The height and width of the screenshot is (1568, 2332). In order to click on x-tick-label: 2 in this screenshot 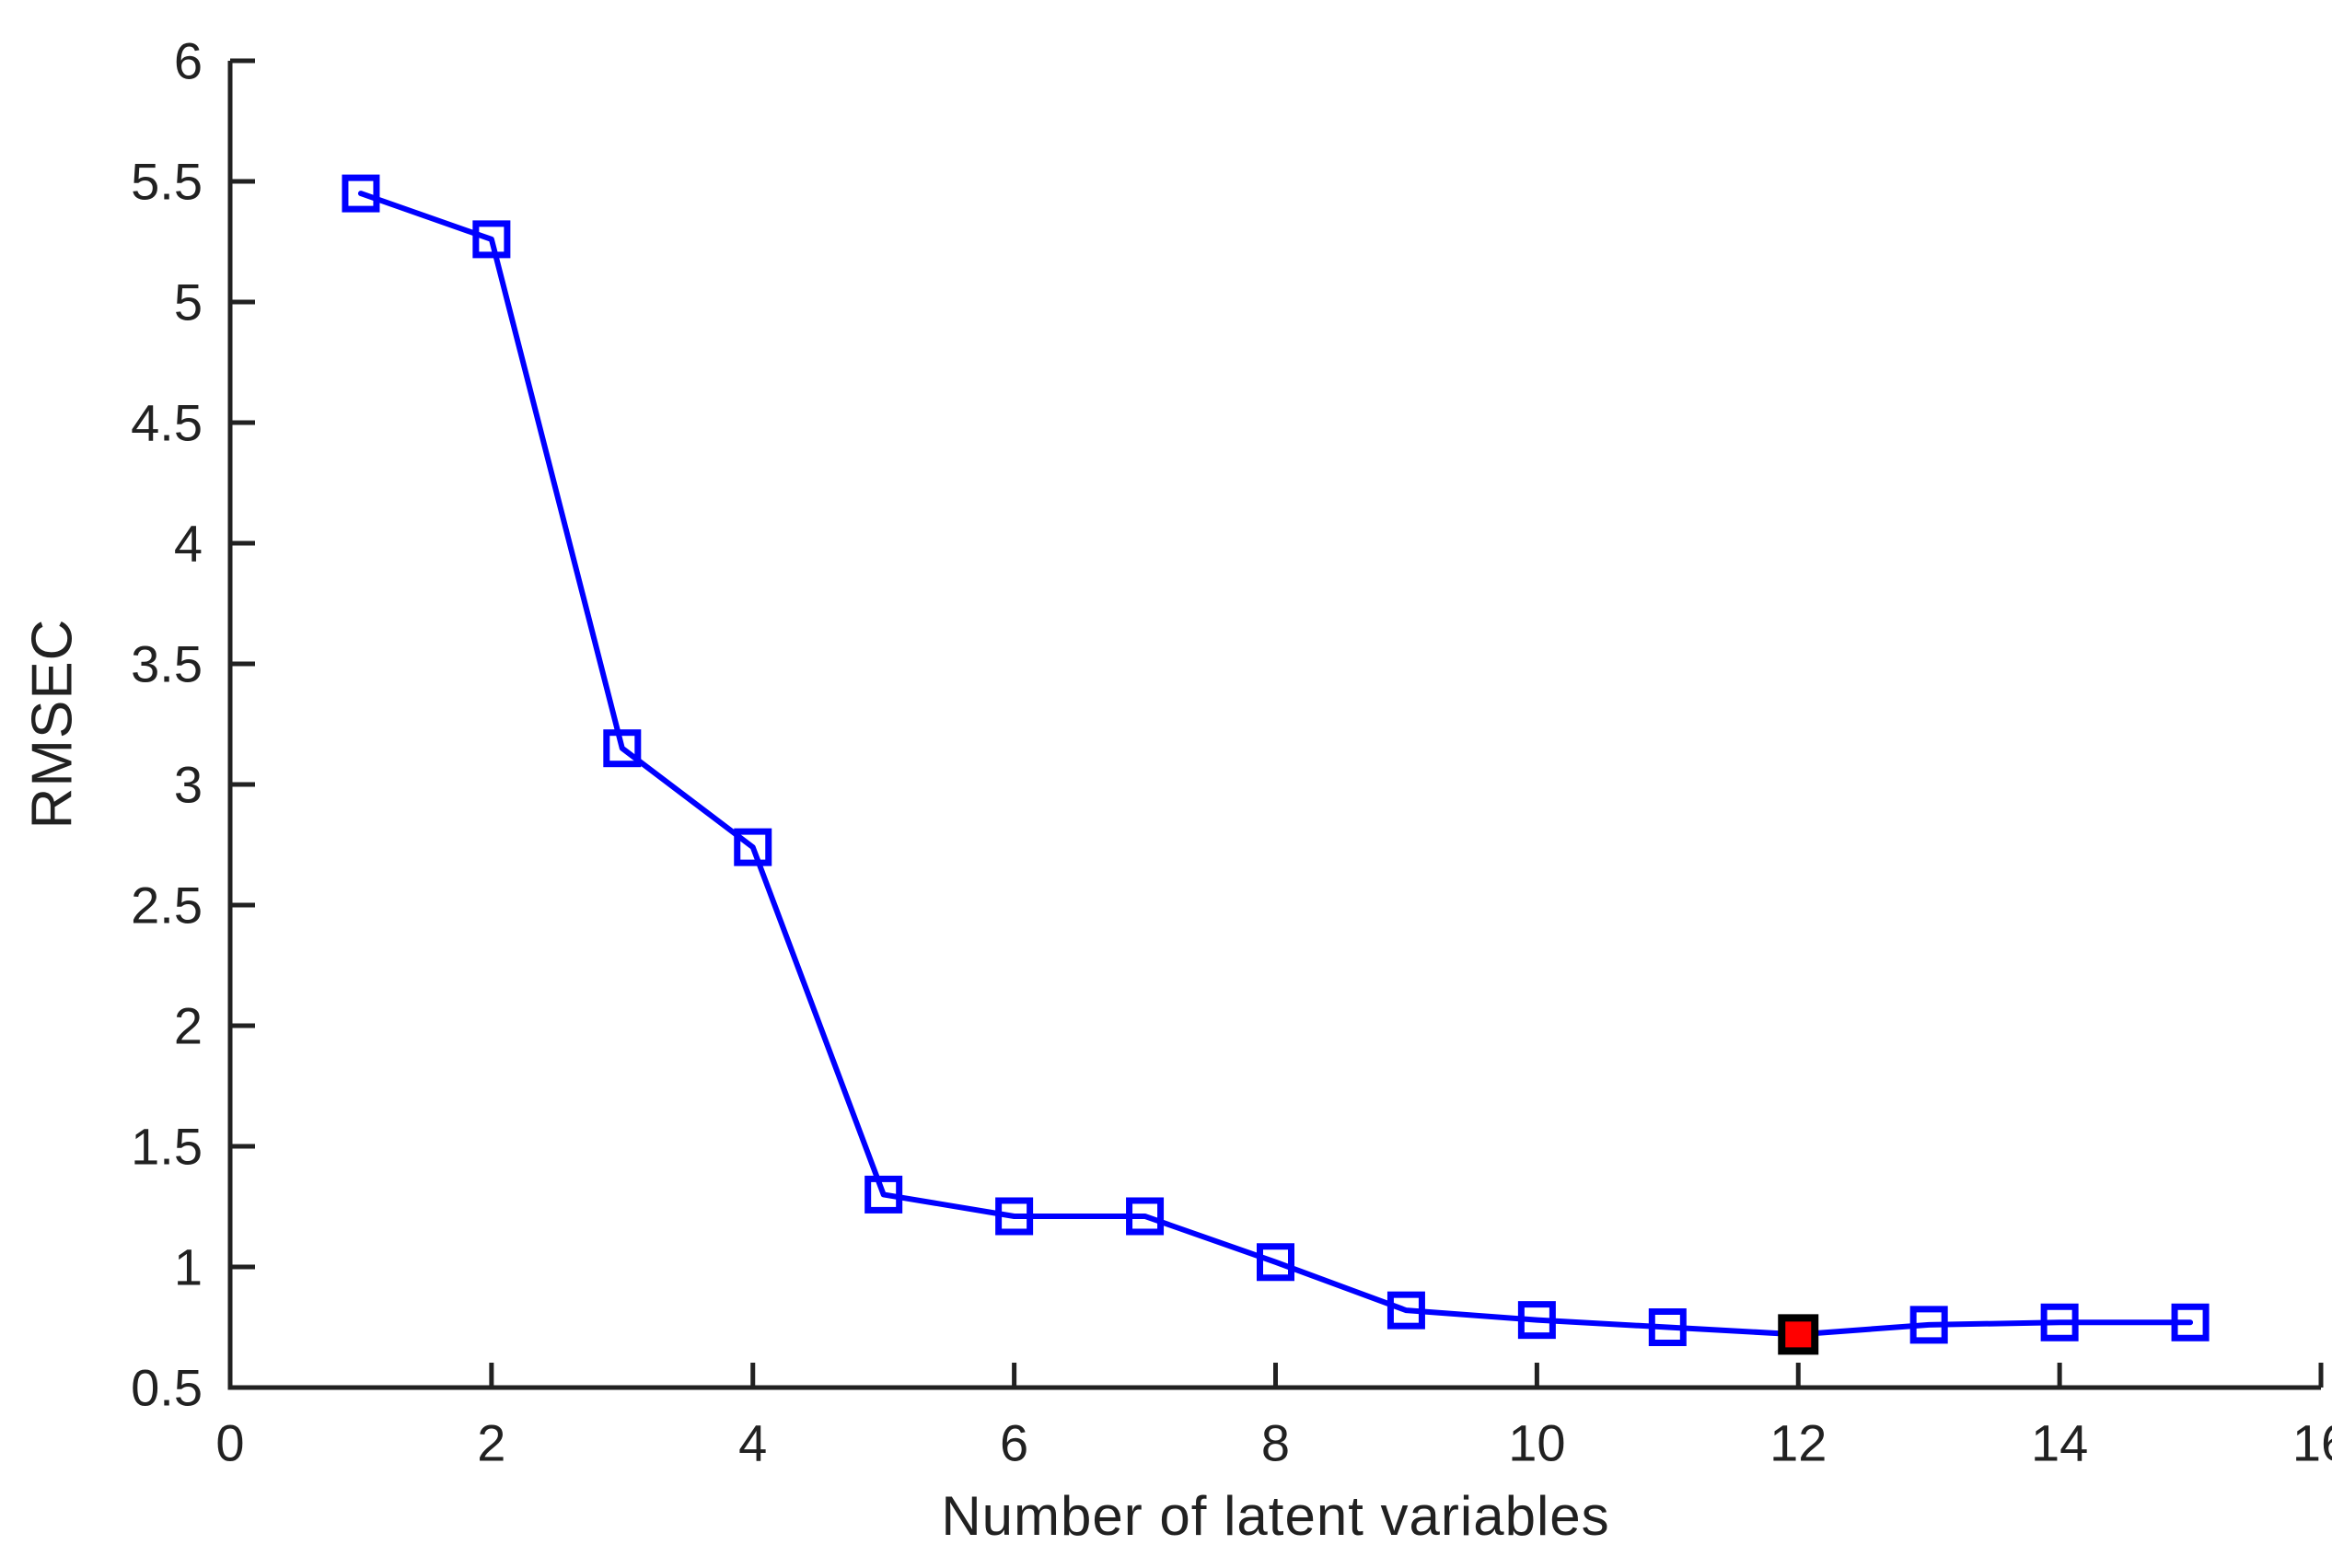, I will do `click(491, 1443)`.